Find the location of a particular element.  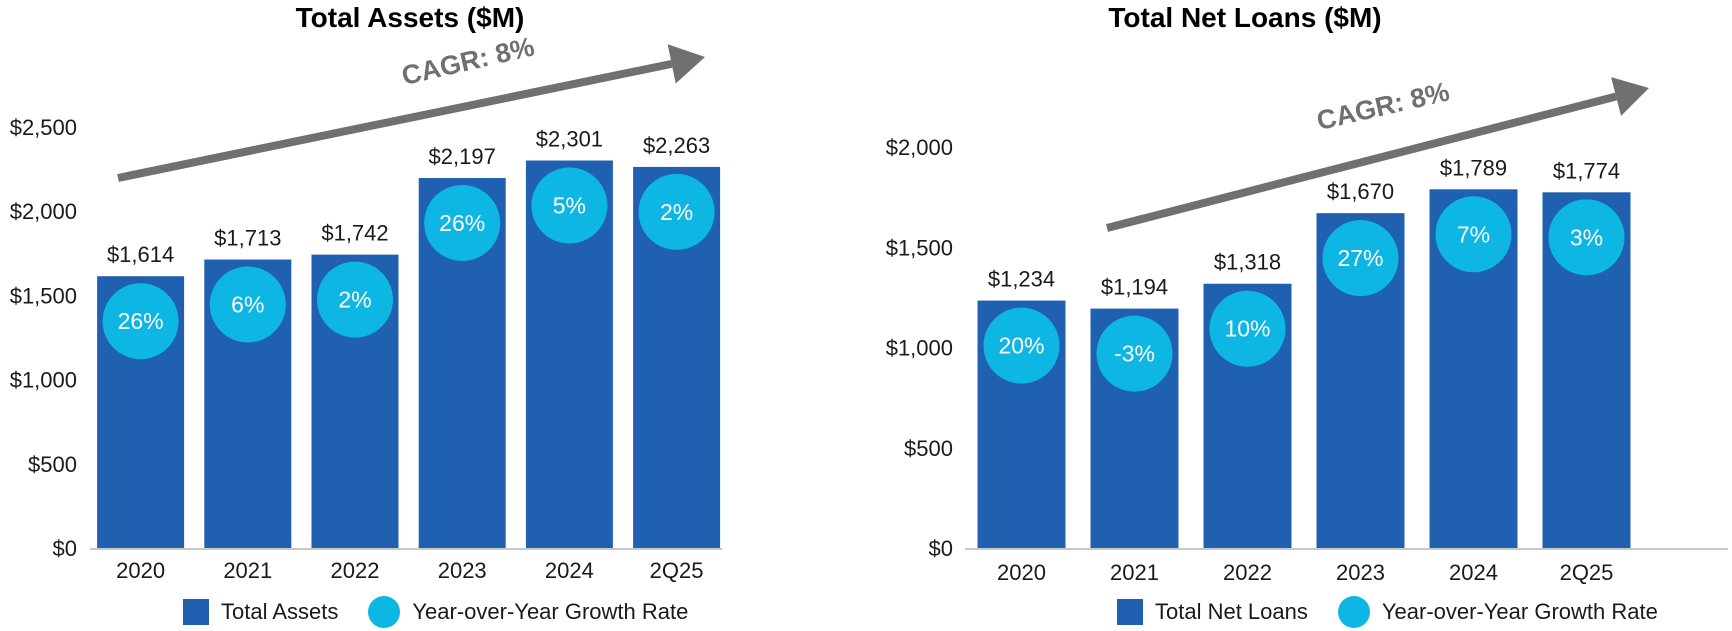

bar-value-label: $2,263 is located at coordinates (676, 145).